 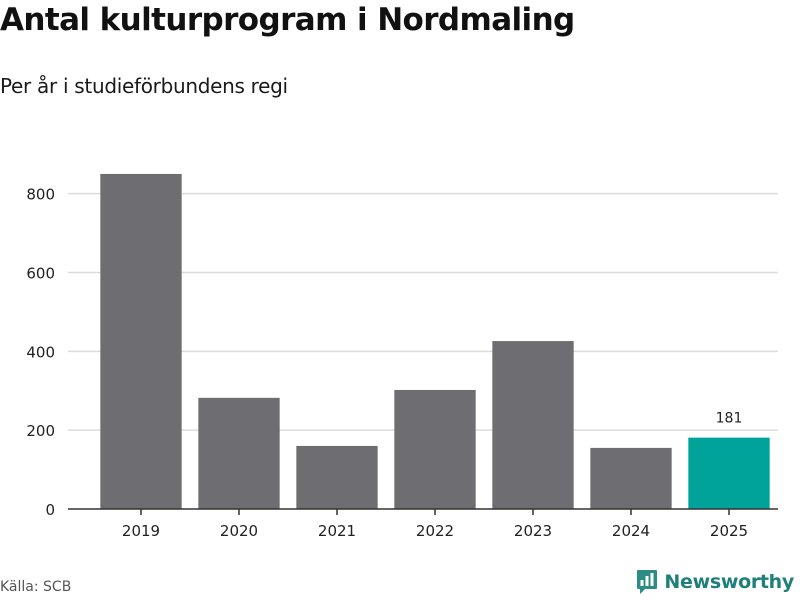 What do you see at coordinates (141, 531) in the screenshot?
I see `x-tick-label: 2019` at bounding box center [141, 531].